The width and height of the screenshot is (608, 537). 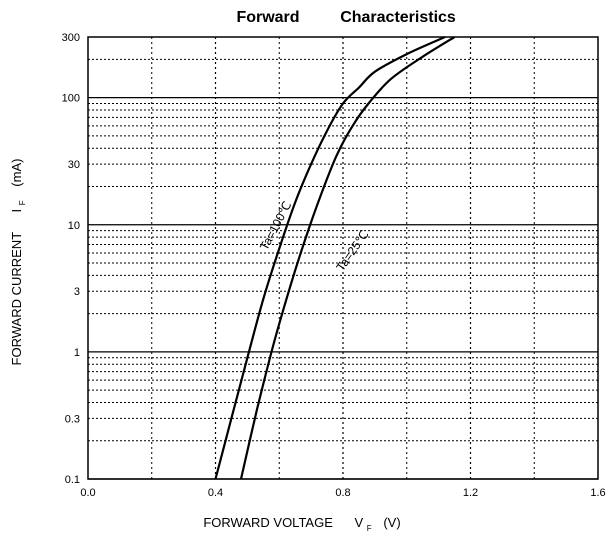 I want to click on y-tick-label: 10, so click(x=74, y=226).